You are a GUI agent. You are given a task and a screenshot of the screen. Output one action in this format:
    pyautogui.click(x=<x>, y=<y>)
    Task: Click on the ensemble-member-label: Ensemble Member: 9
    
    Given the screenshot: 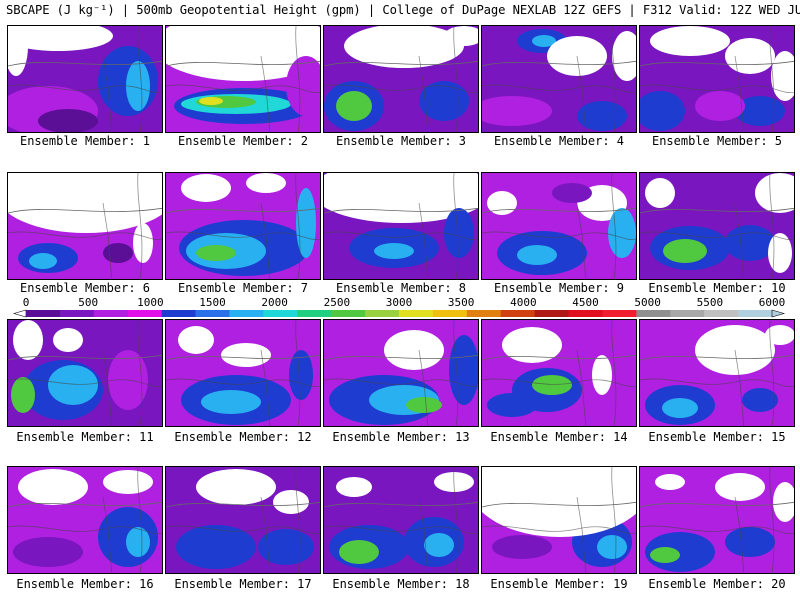 What is the action you would take?
    pyautogui.click(x=559, y=288)
    